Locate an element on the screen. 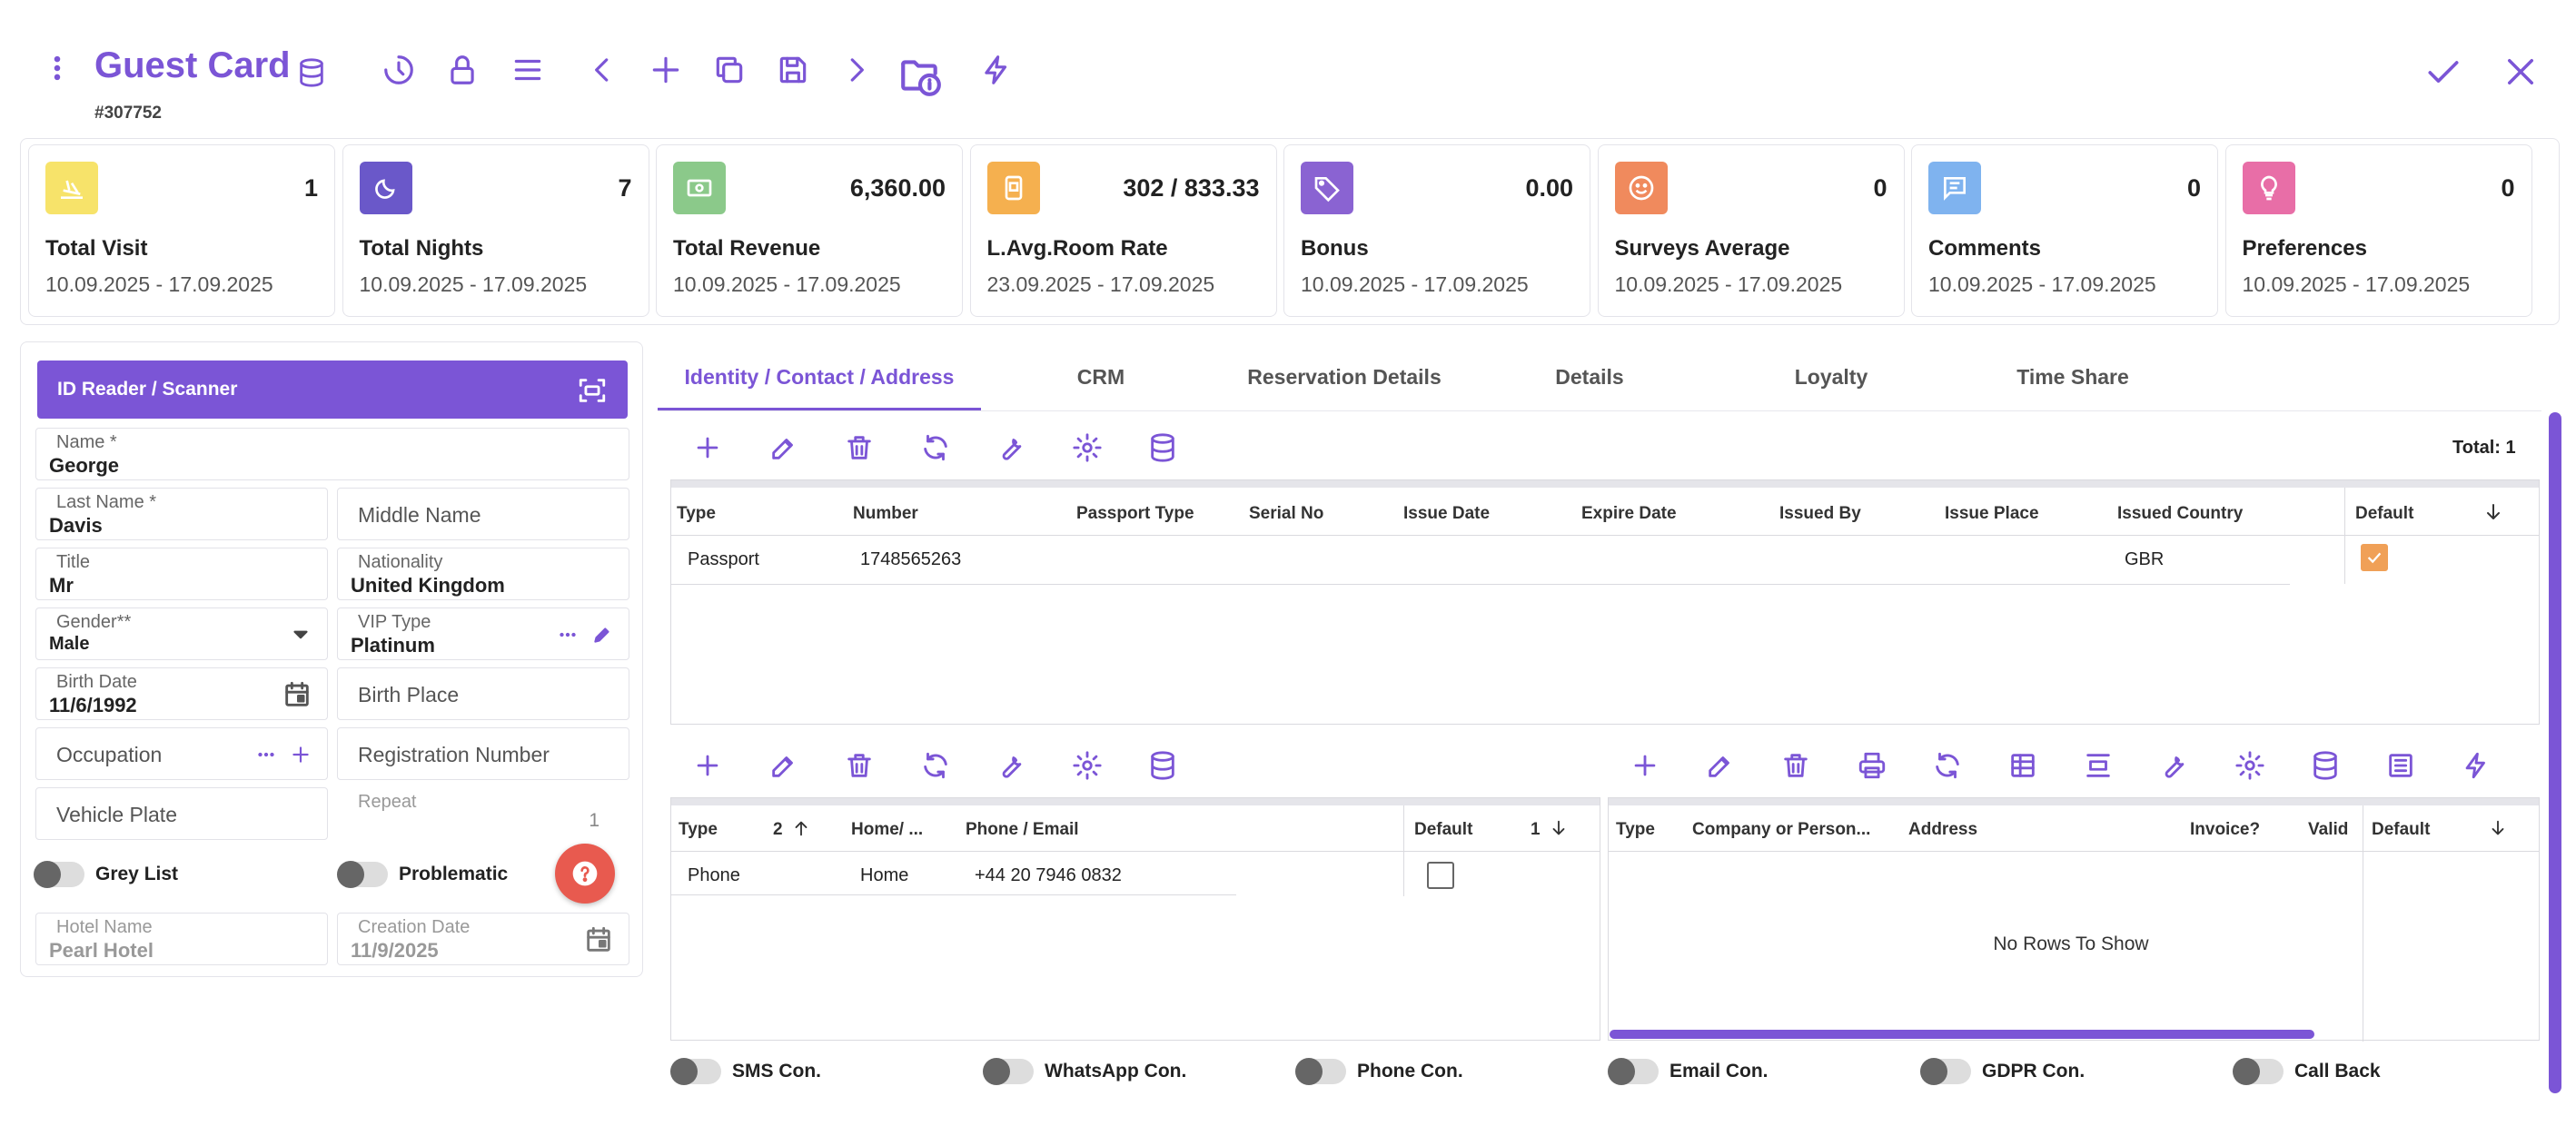 The width and height of the screenshot is (2576, 1126). folder-info-icon is located at coordinates (920, 75).